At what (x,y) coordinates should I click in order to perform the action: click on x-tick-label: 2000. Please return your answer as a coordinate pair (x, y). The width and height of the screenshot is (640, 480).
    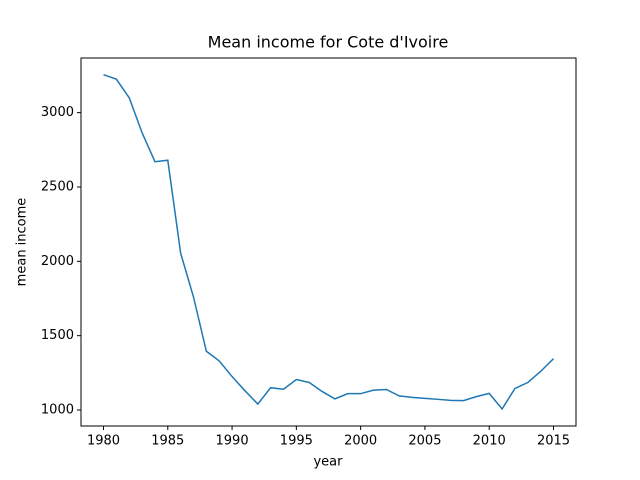
    Looking at the image, I should click on (360, 441).